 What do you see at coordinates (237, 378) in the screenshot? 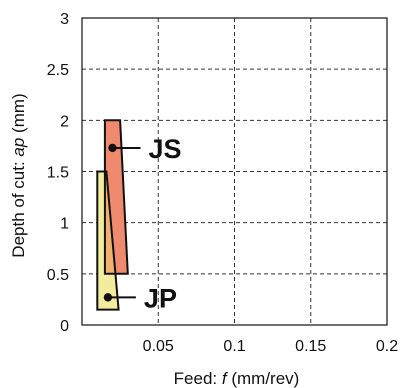
I see `x-axis-title: Feed: f (mm/rev)` at bounding box center [237, 378].